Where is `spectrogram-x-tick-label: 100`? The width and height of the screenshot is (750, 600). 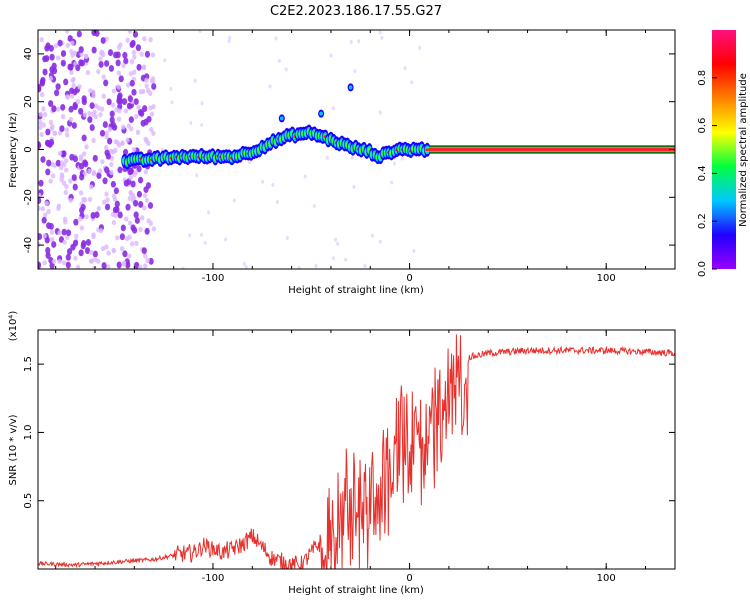 spectrogram-x-tick-label: 100 is located at coordinates (606, 278).